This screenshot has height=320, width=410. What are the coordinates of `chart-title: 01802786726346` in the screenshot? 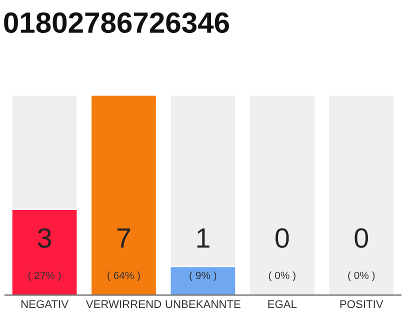 It's located at (116, 23).